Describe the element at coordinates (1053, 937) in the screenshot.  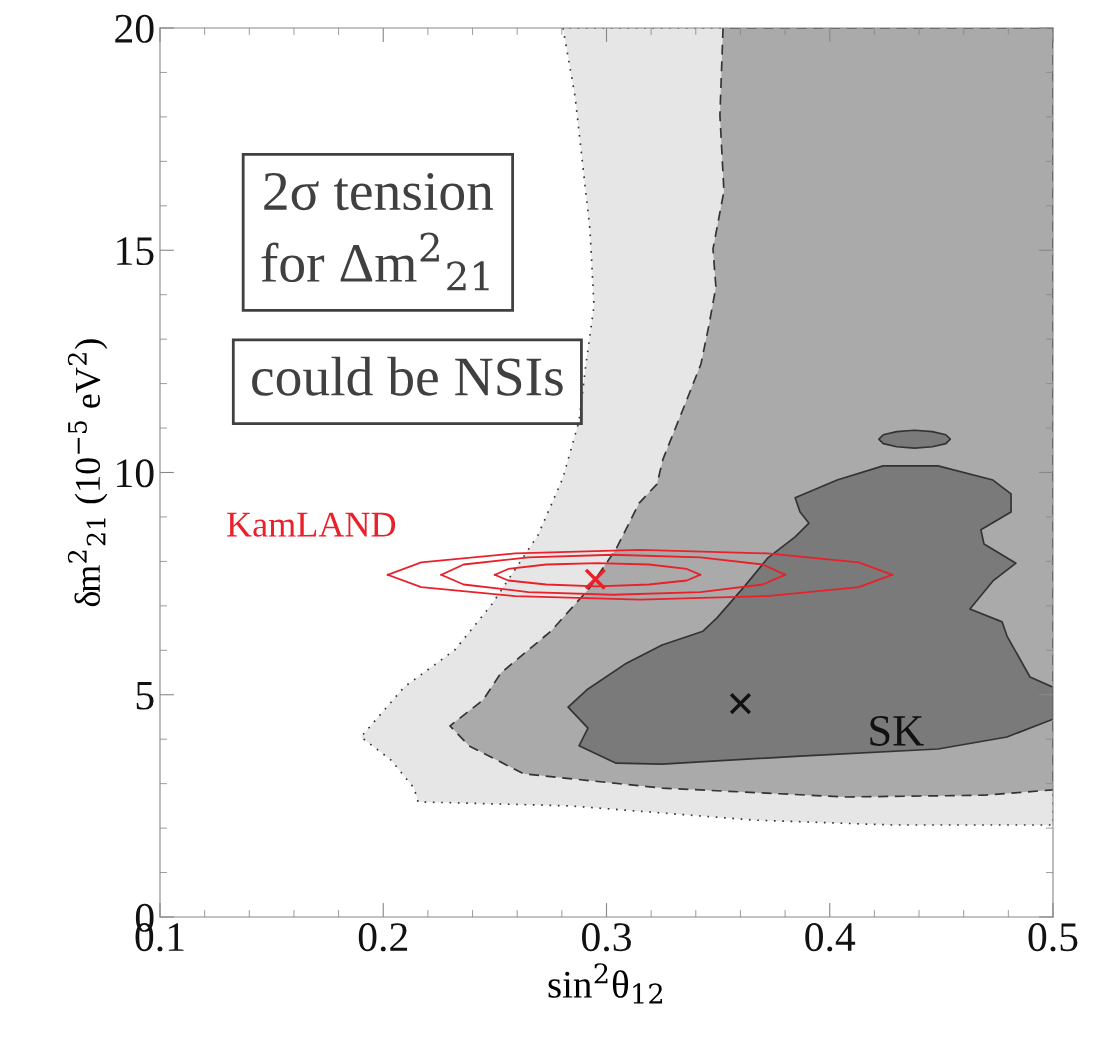
I see `x-tick-label: 0.5` at that location.